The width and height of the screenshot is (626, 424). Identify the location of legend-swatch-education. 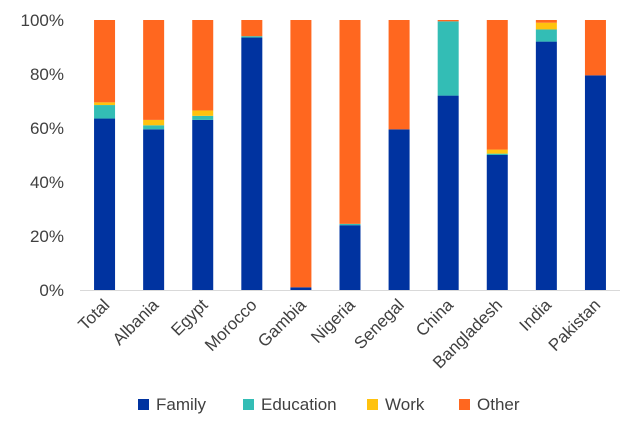
(248, 404).